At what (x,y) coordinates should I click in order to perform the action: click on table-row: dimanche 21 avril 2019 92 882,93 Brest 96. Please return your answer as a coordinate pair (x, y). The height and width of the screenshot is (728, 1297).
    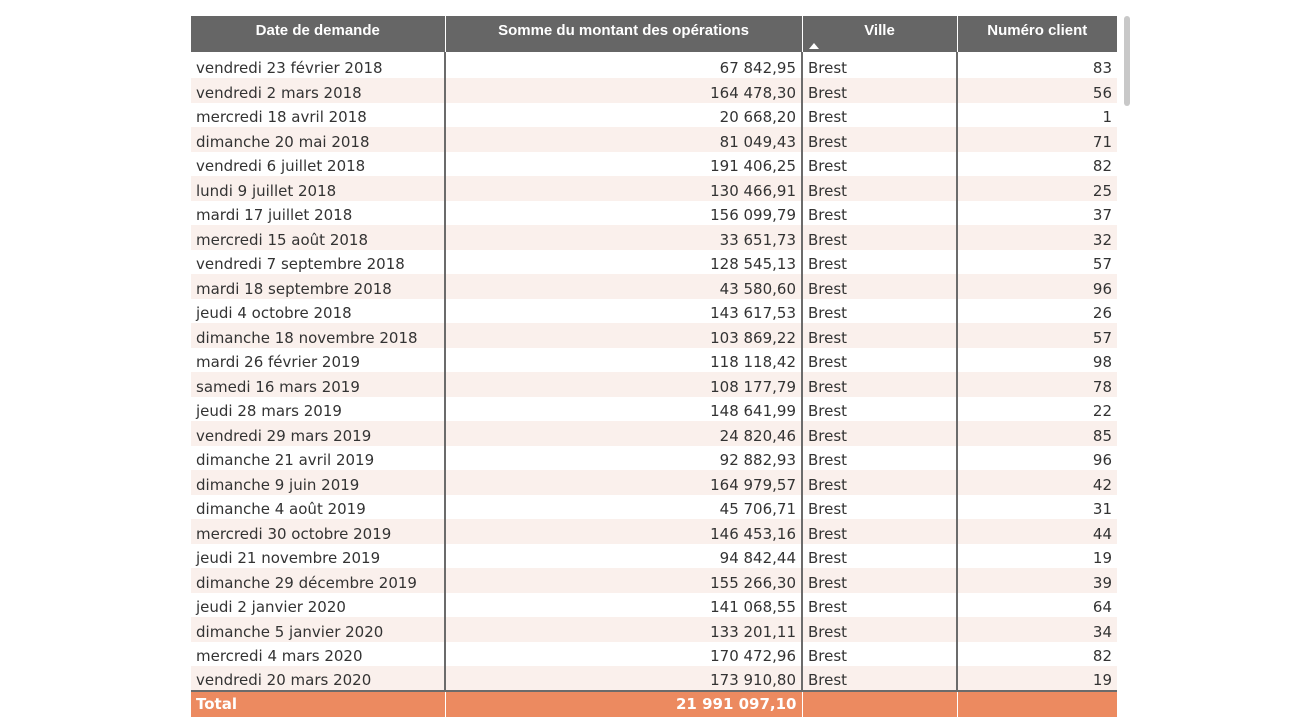
    Looking at the image, I should click on (654, 457).